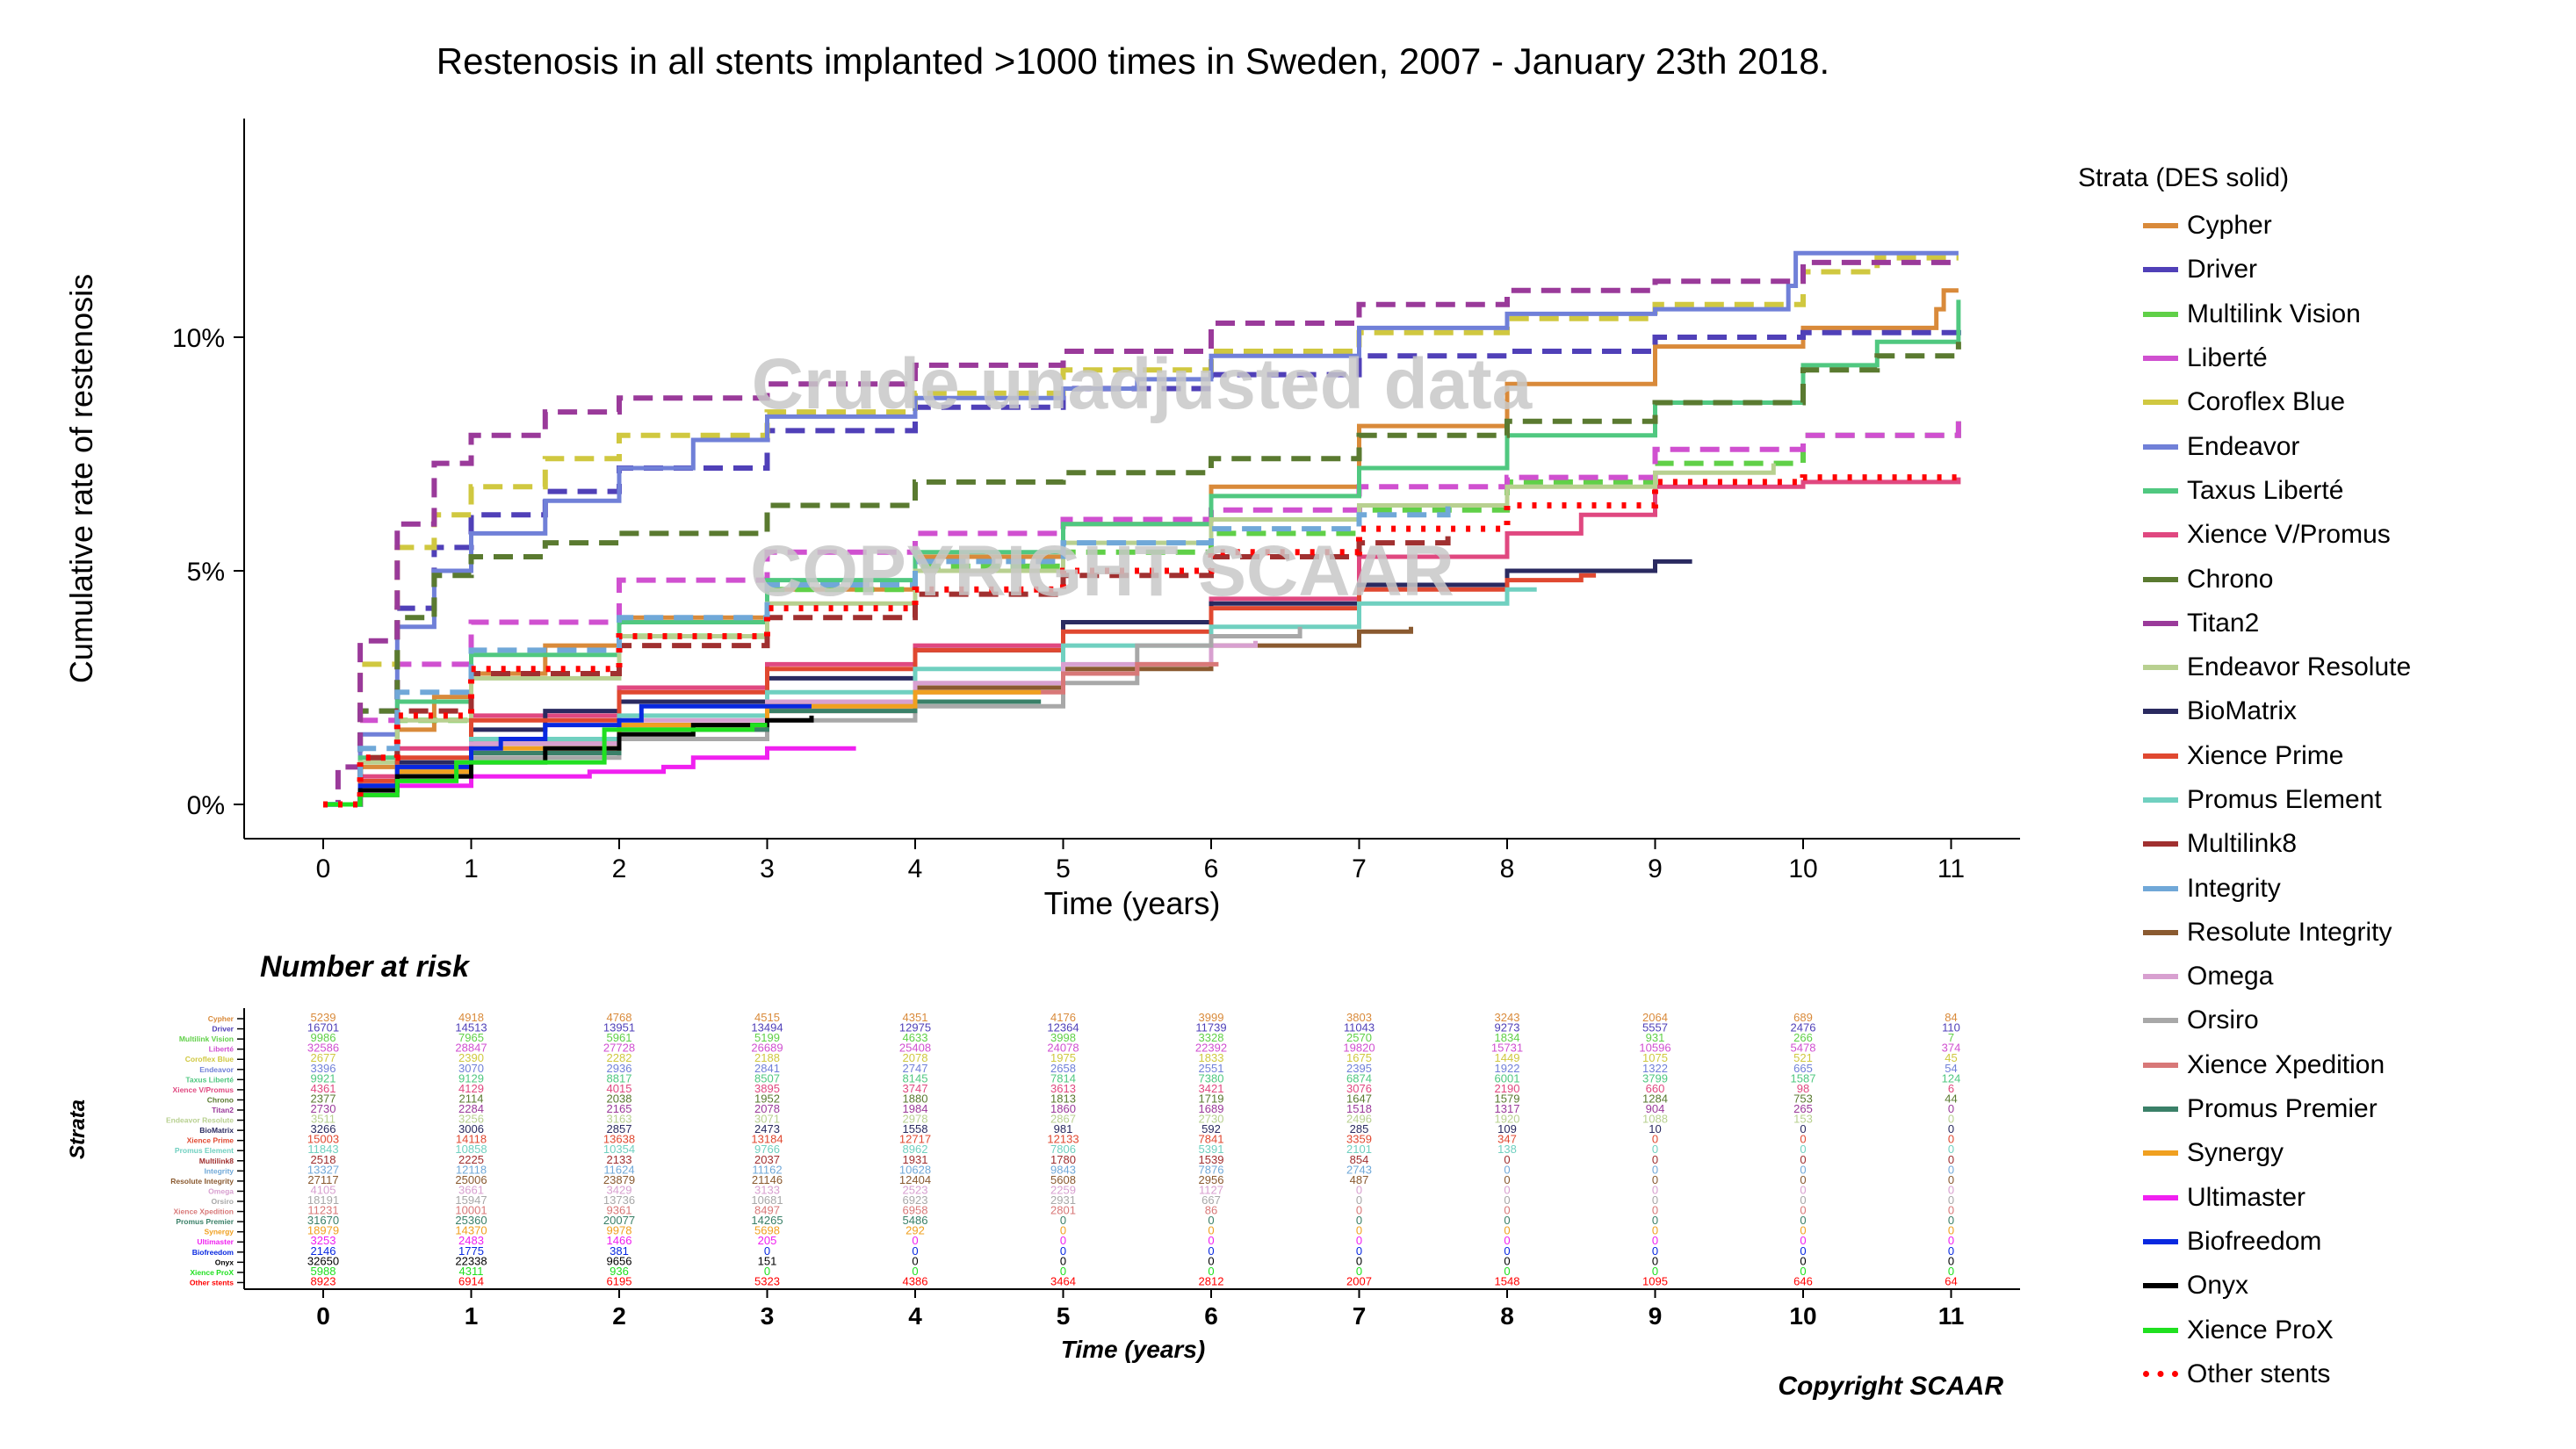 Image resolution: width=2576 pixels, height=1449 pixels. I want to click on risk-cell: 151, so click(767, 1260).